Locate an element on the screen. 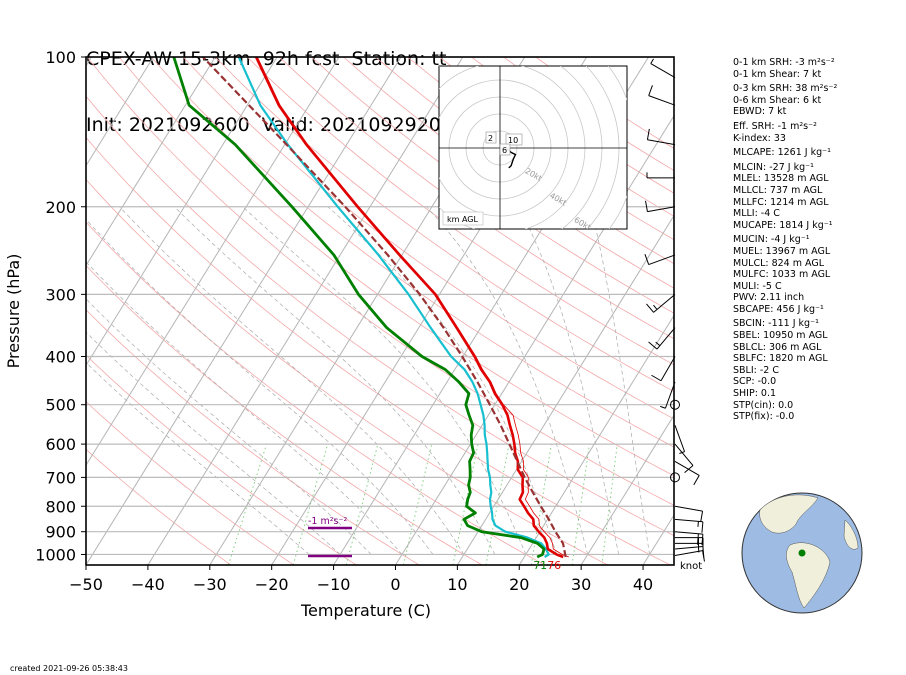  dry-adiabat is located at coordinates (524, 161).